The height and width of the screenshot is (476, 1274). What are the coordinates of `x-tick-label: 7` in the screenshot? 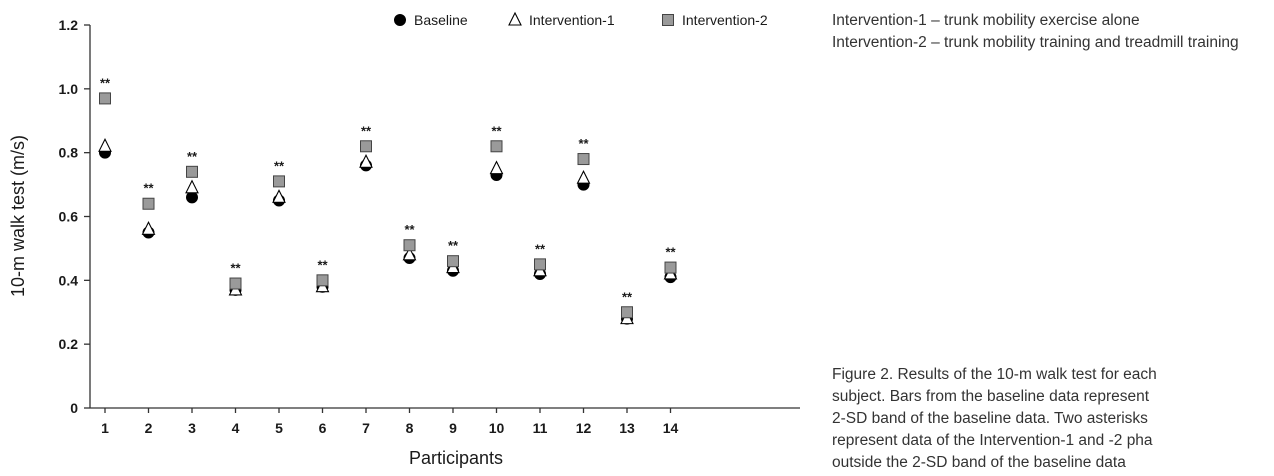 It's located at (366, 428).